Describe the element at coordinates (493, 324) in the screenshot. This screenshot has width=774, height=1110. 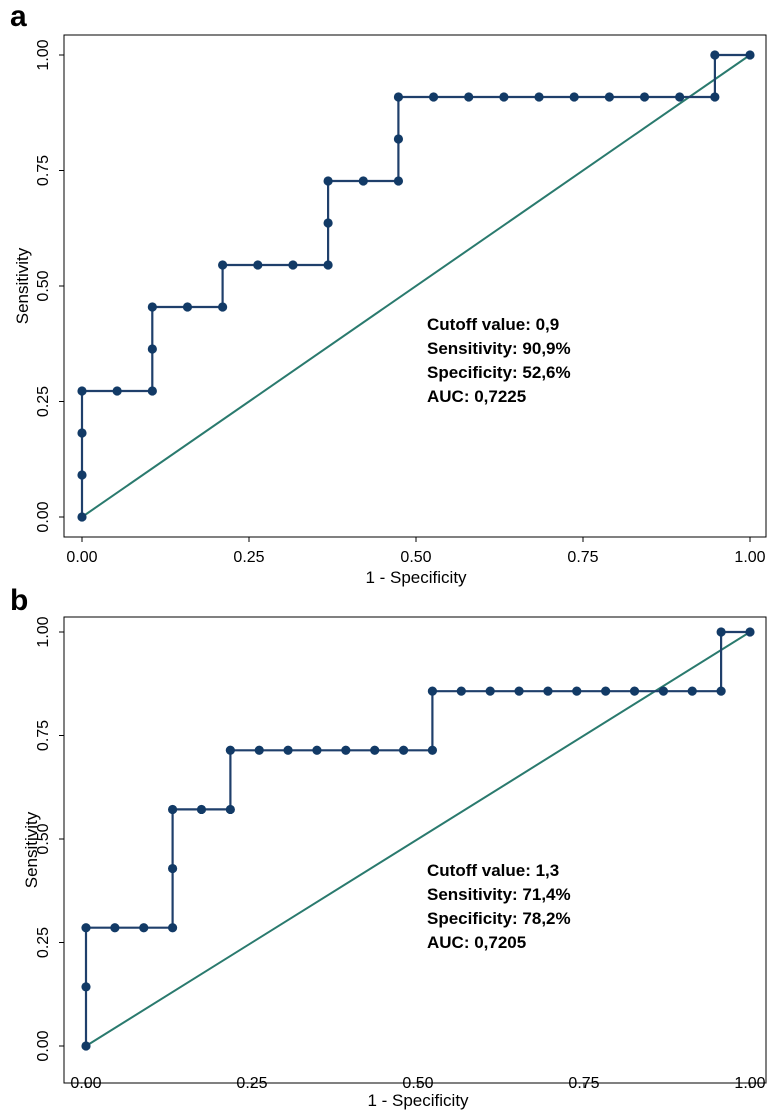
I see `annotation-line: Cutoff value: 0,9` at that location.